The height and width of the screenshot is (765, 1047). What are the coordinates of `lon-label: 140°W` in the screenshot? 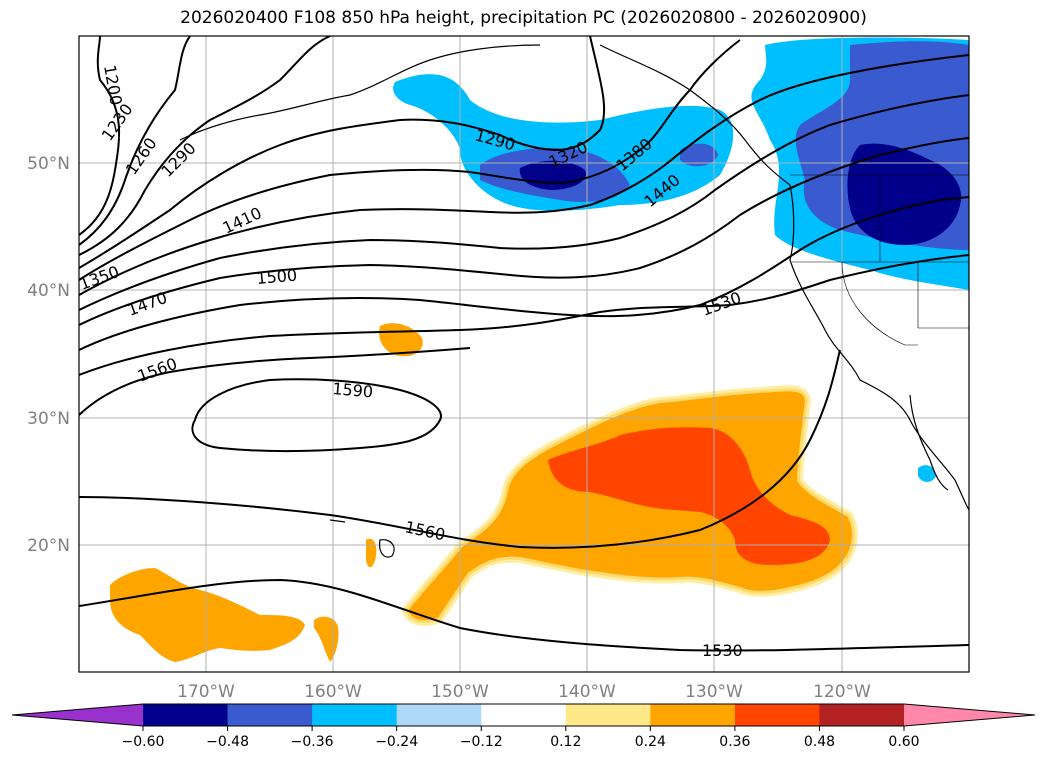 It's located at (587, 692).